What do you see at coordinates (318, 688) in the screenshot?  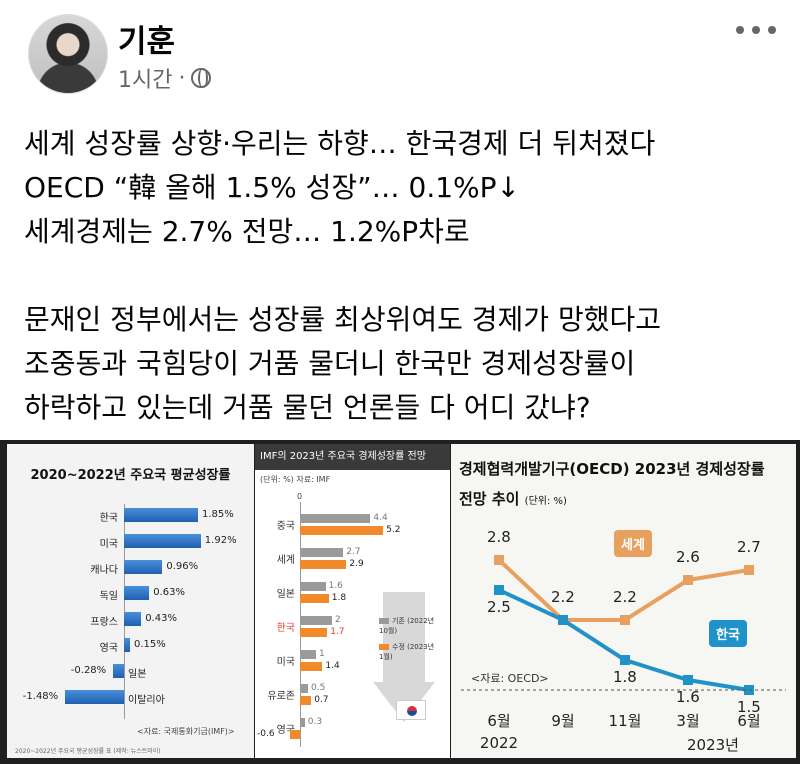 I see `value-label: 0.5` at bounding box center [318, 688].